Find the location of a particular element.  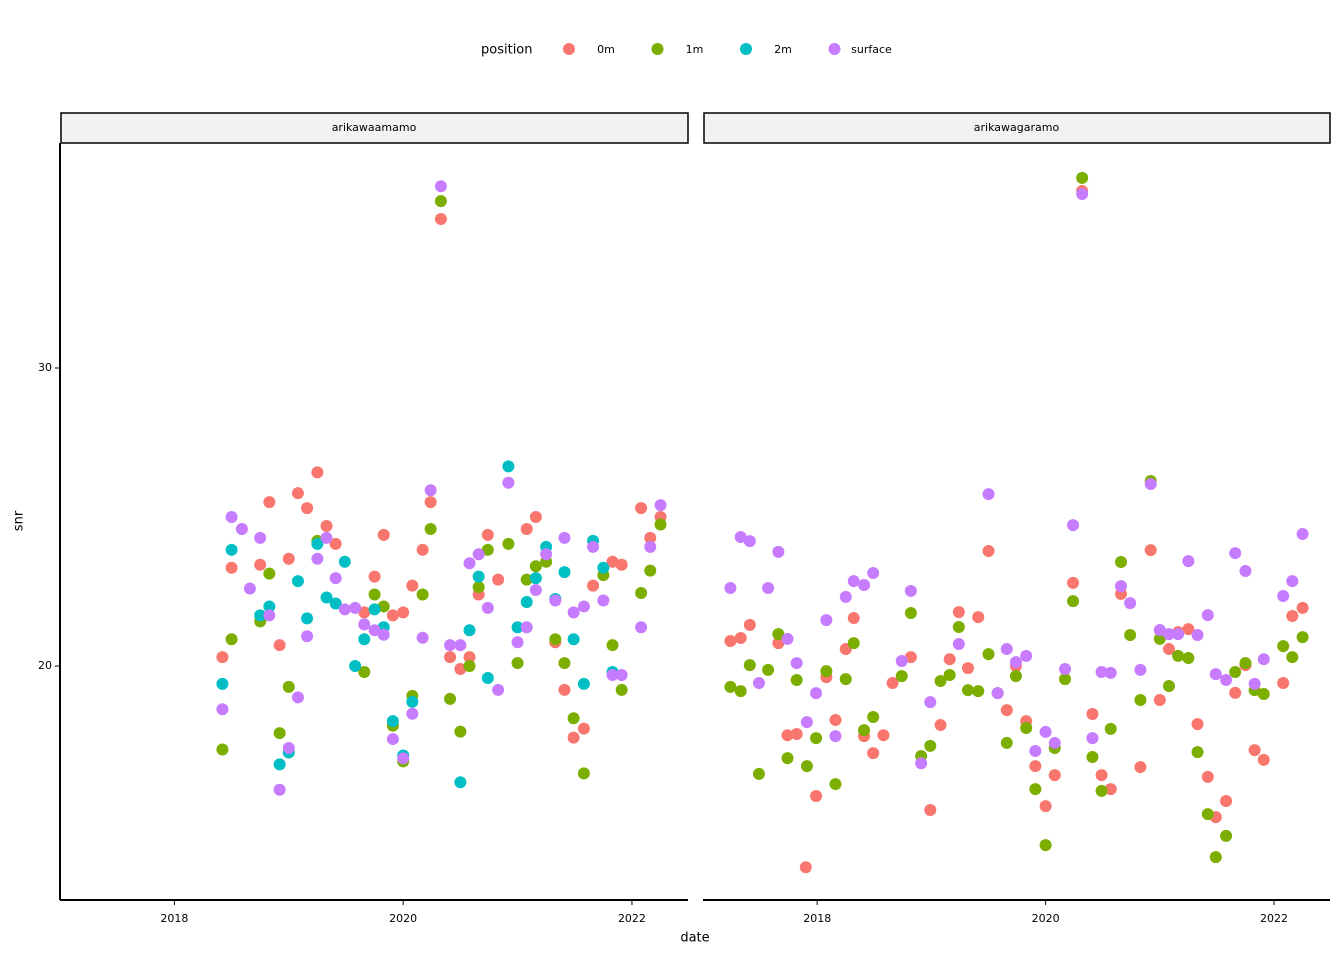

x-tick-label: 2020 is located at coordinates (1046, 918).